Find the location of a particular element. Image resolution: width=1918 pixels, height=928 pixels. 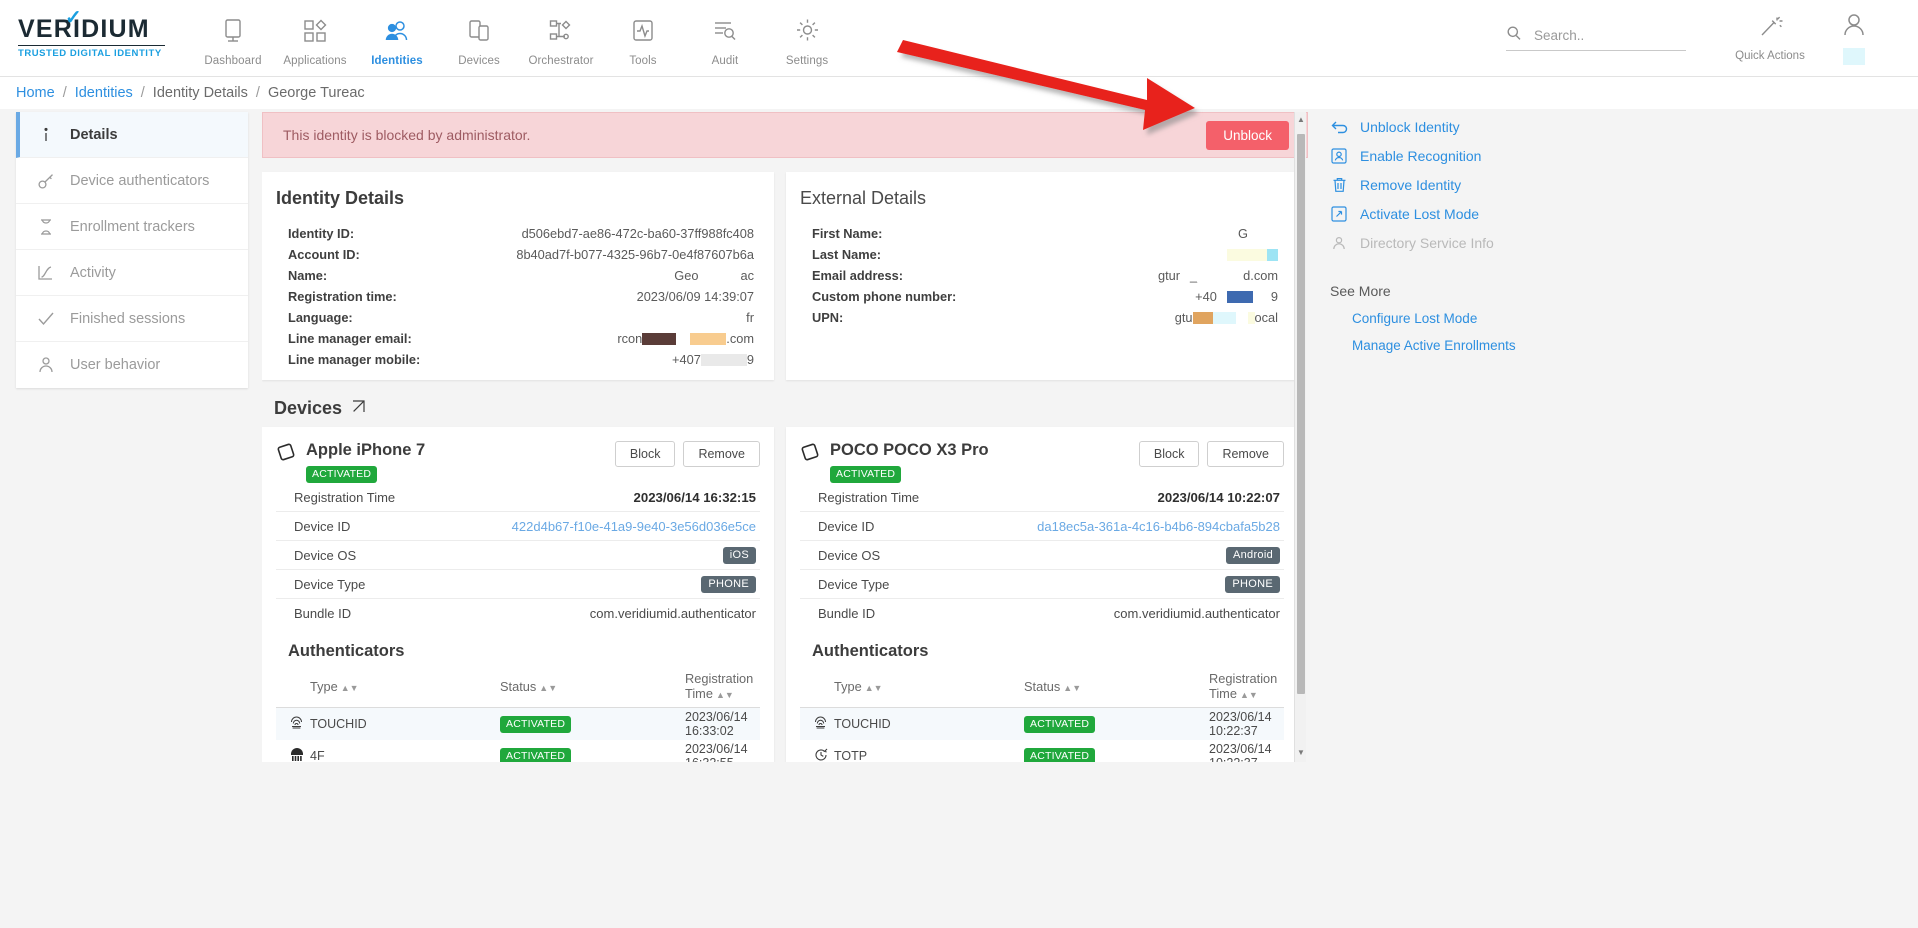

detail-key: Email address: is located at coordinates (858, 275).